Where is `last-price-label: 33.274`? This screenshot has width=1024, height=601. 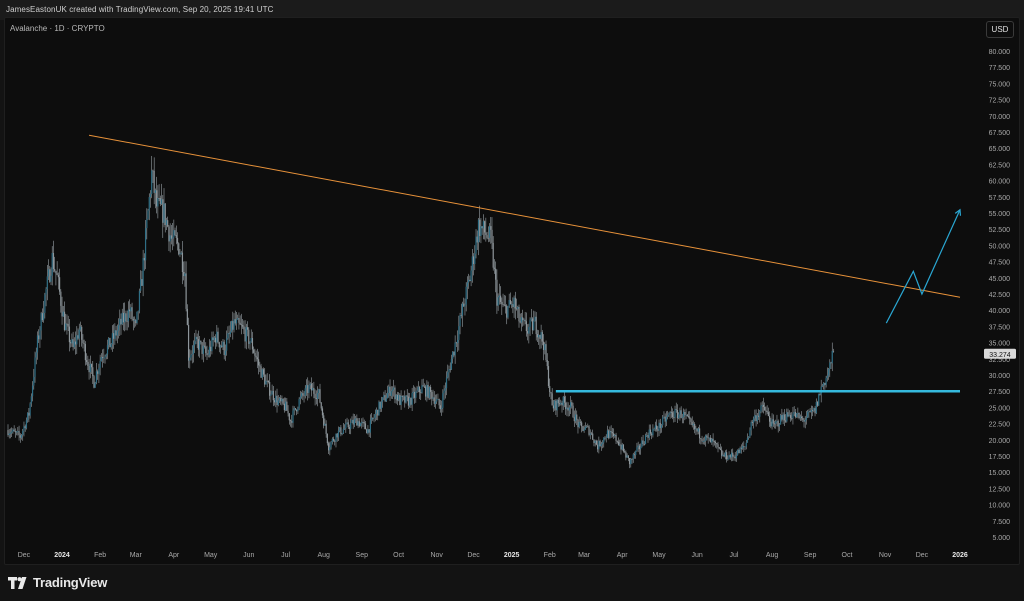 last-price-label: 33.274 is located at coordinates (1000, 355).